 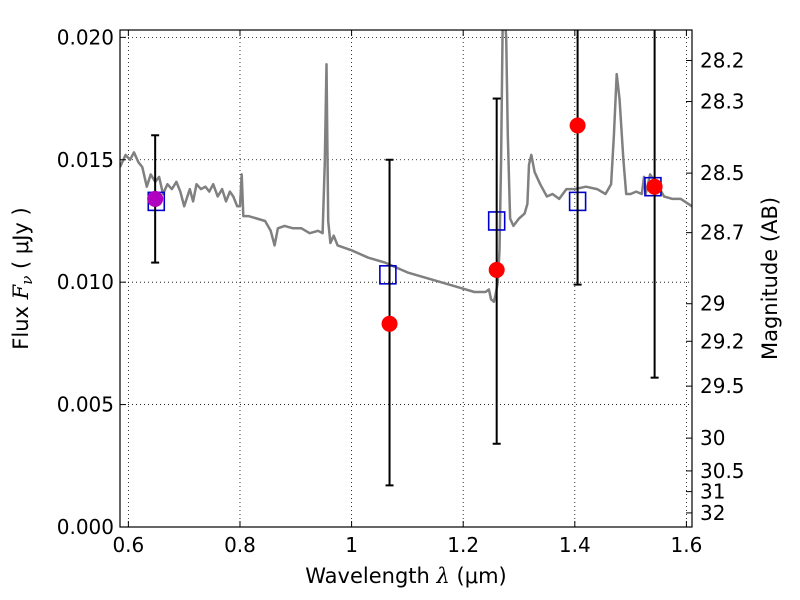 I want to click on y-tick-label: 0.005, so click(x=85, y=405).